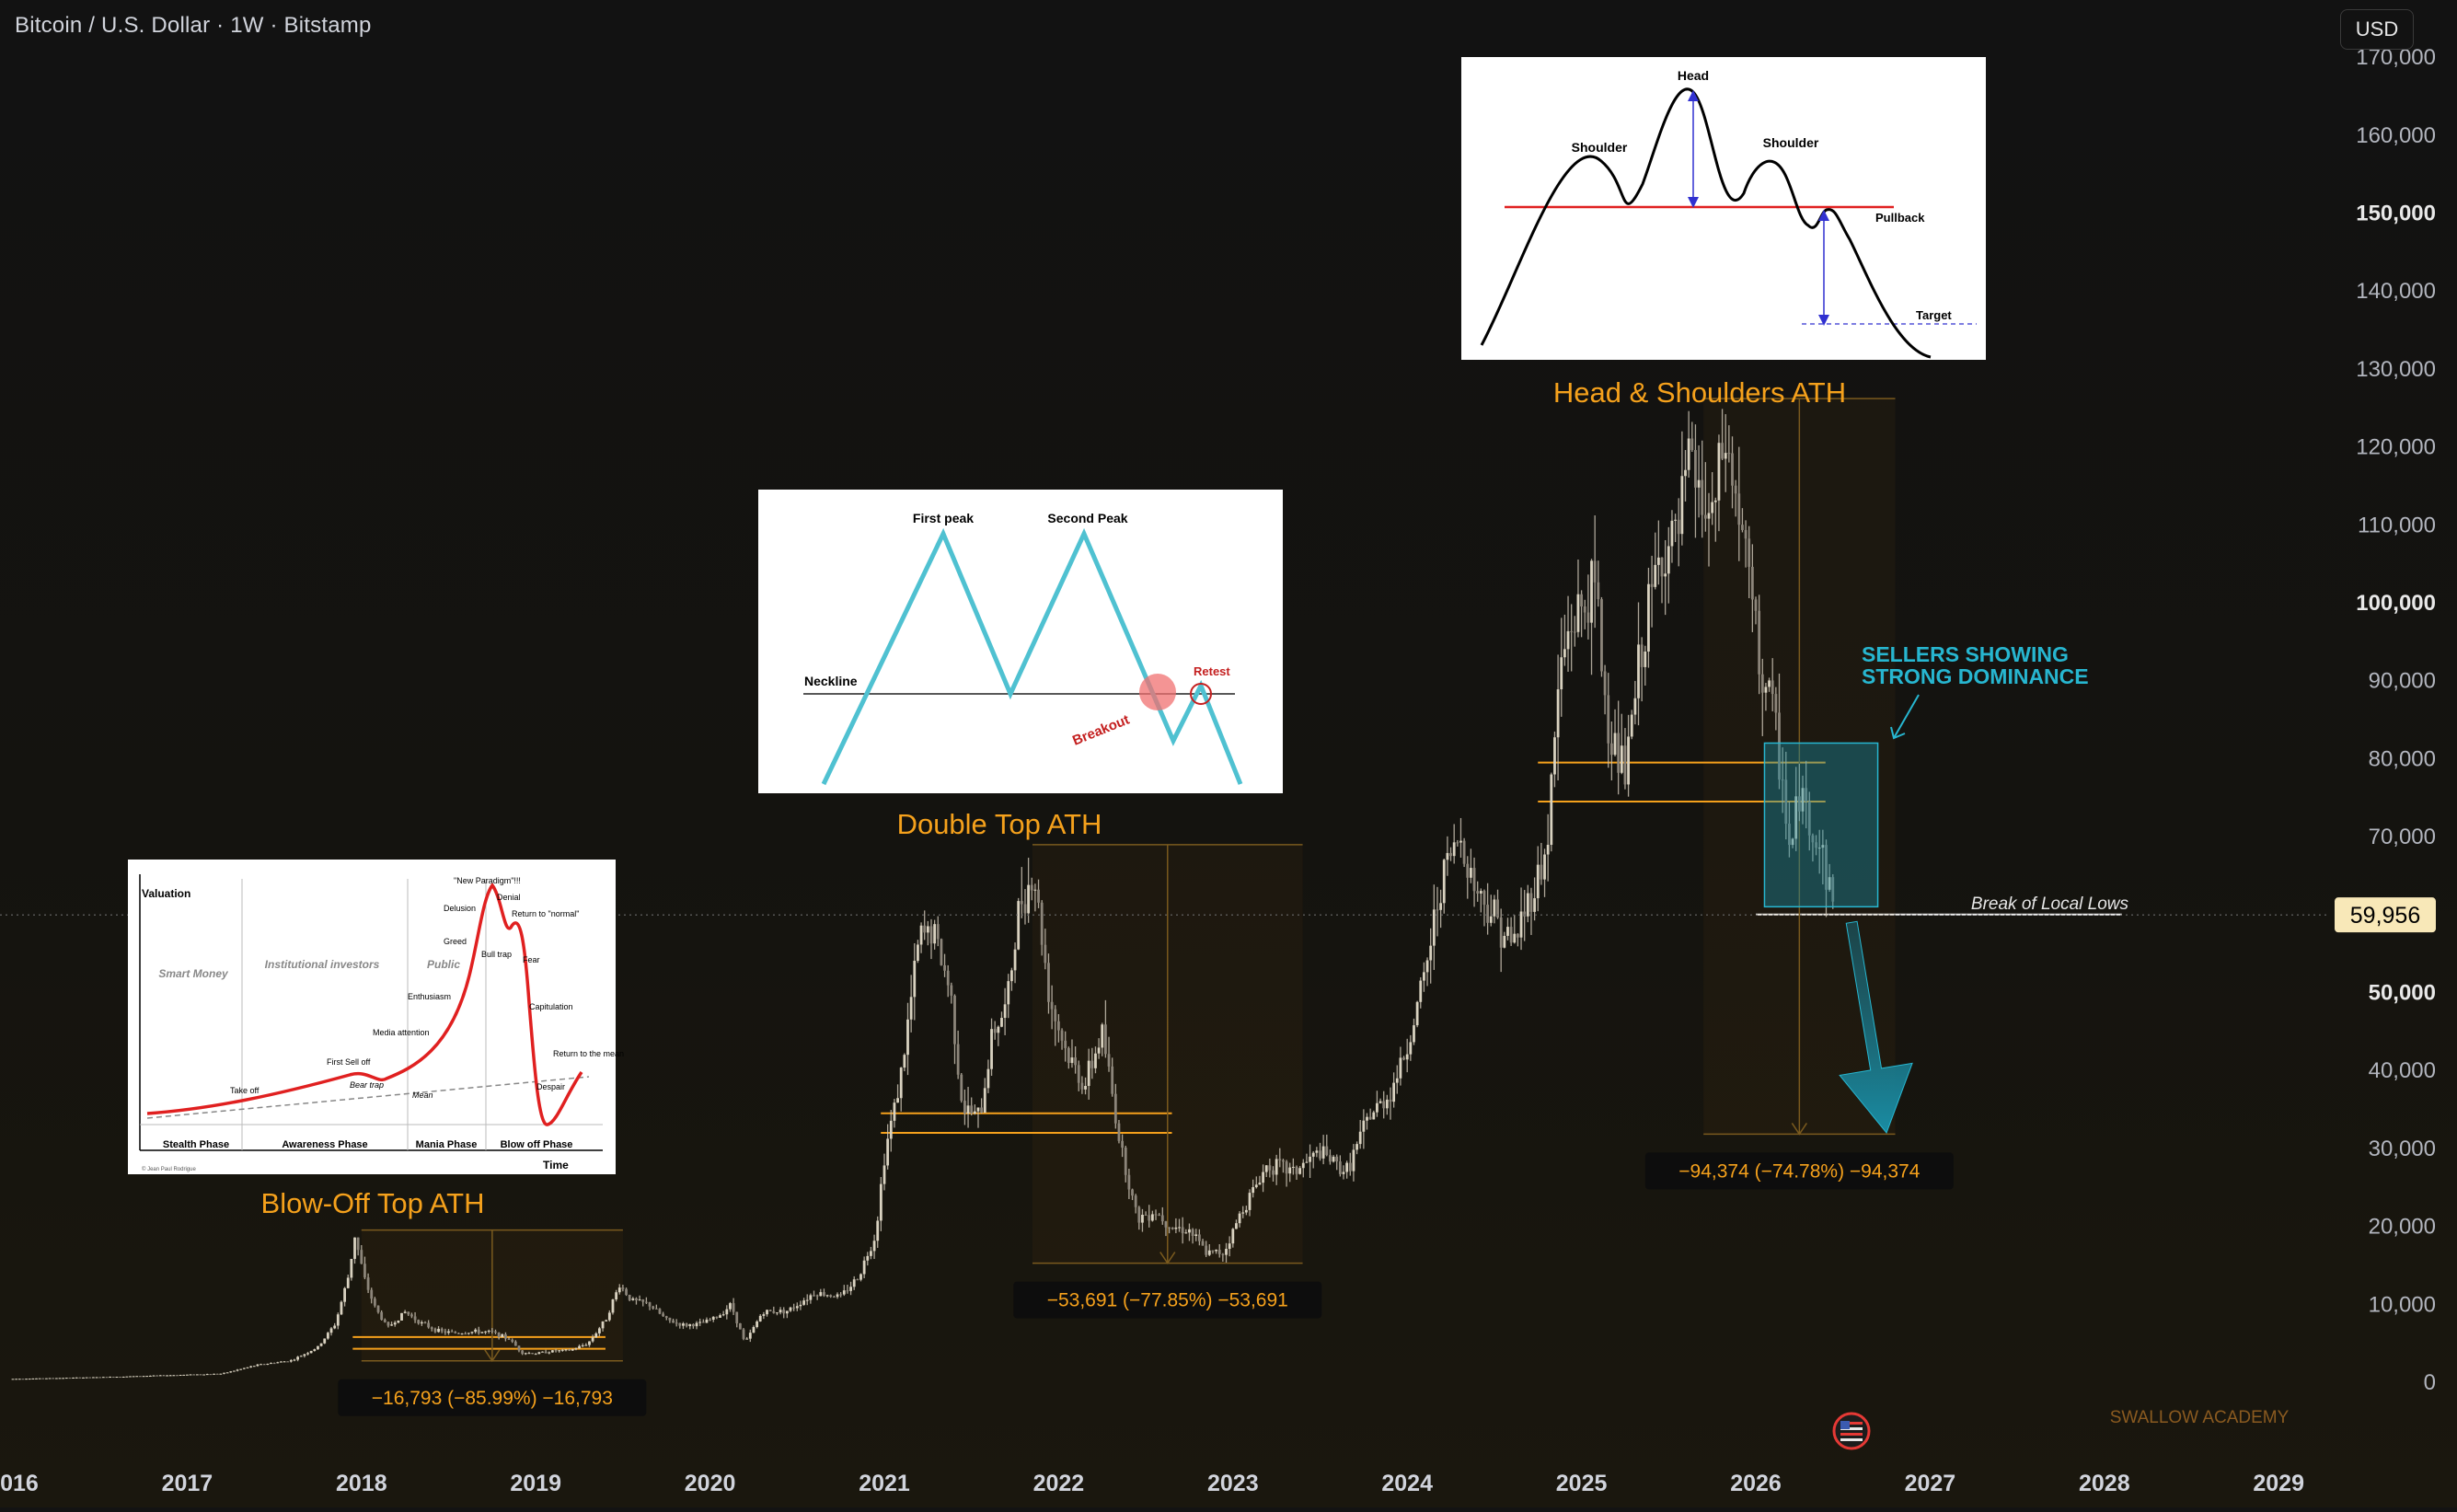 The width and height of the screenshot is (2457, 1512). What do you see at coordinates (372, 1017) in the screenshot?
I see `inset-bubble-bg` at bounding box center [372, 1017].